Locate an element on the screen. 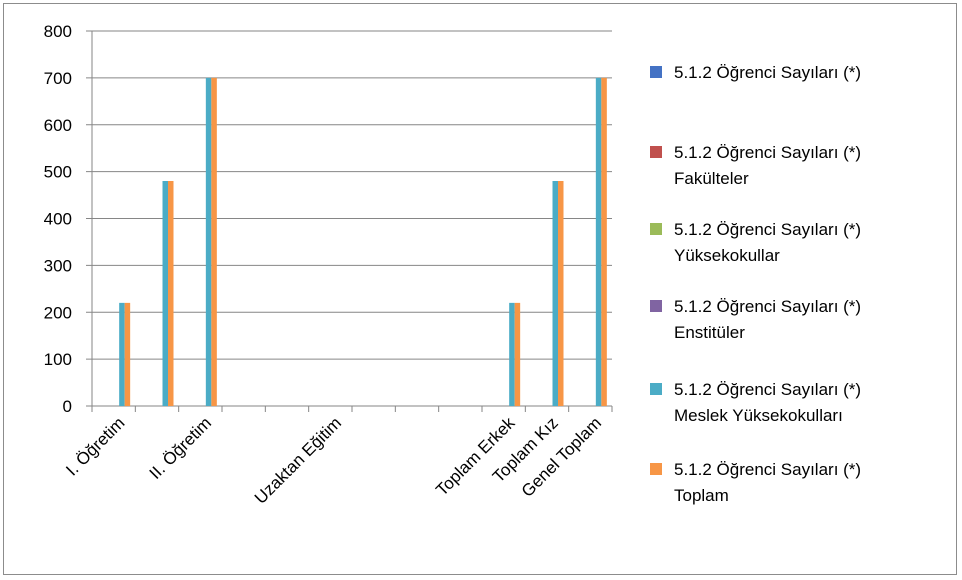 This screenshot has width=962, height=580. y-tick-label: 600 is located at coordinates (58, 125).